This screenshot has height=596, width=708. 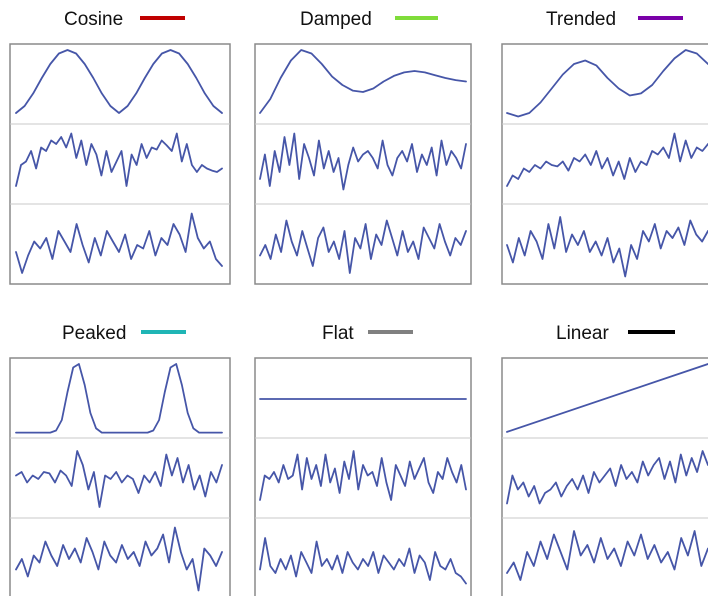 I want to click on panel-title: Damped, so click(x=336, y=19).